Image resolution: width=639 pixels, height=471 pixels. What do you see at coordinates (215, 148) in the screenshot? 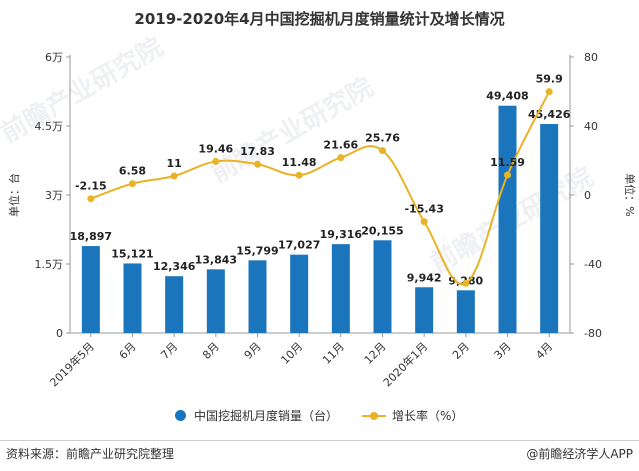
I see `growth-value-label: 19.46` at bounding box center [215, 148].